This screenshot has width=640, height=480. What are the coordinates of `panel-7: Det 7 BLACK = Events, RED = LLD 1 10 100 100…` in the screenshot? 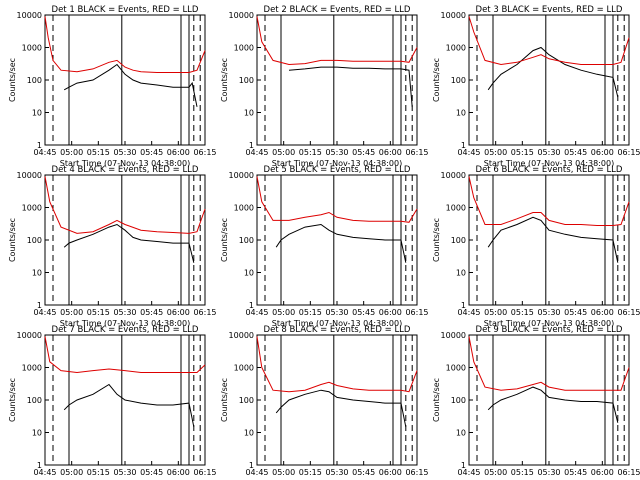 It's located at (112, 402).